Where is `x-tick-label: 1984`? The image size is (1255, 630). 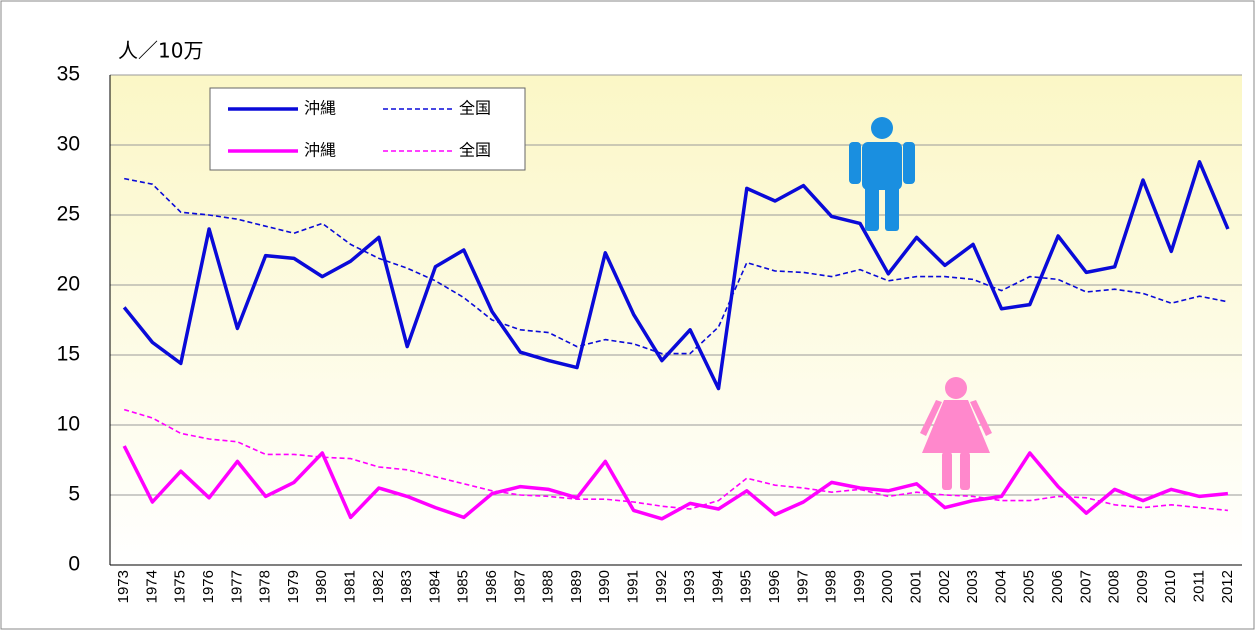 x-tick-label: 1984 is located at coordinates (434, 586).